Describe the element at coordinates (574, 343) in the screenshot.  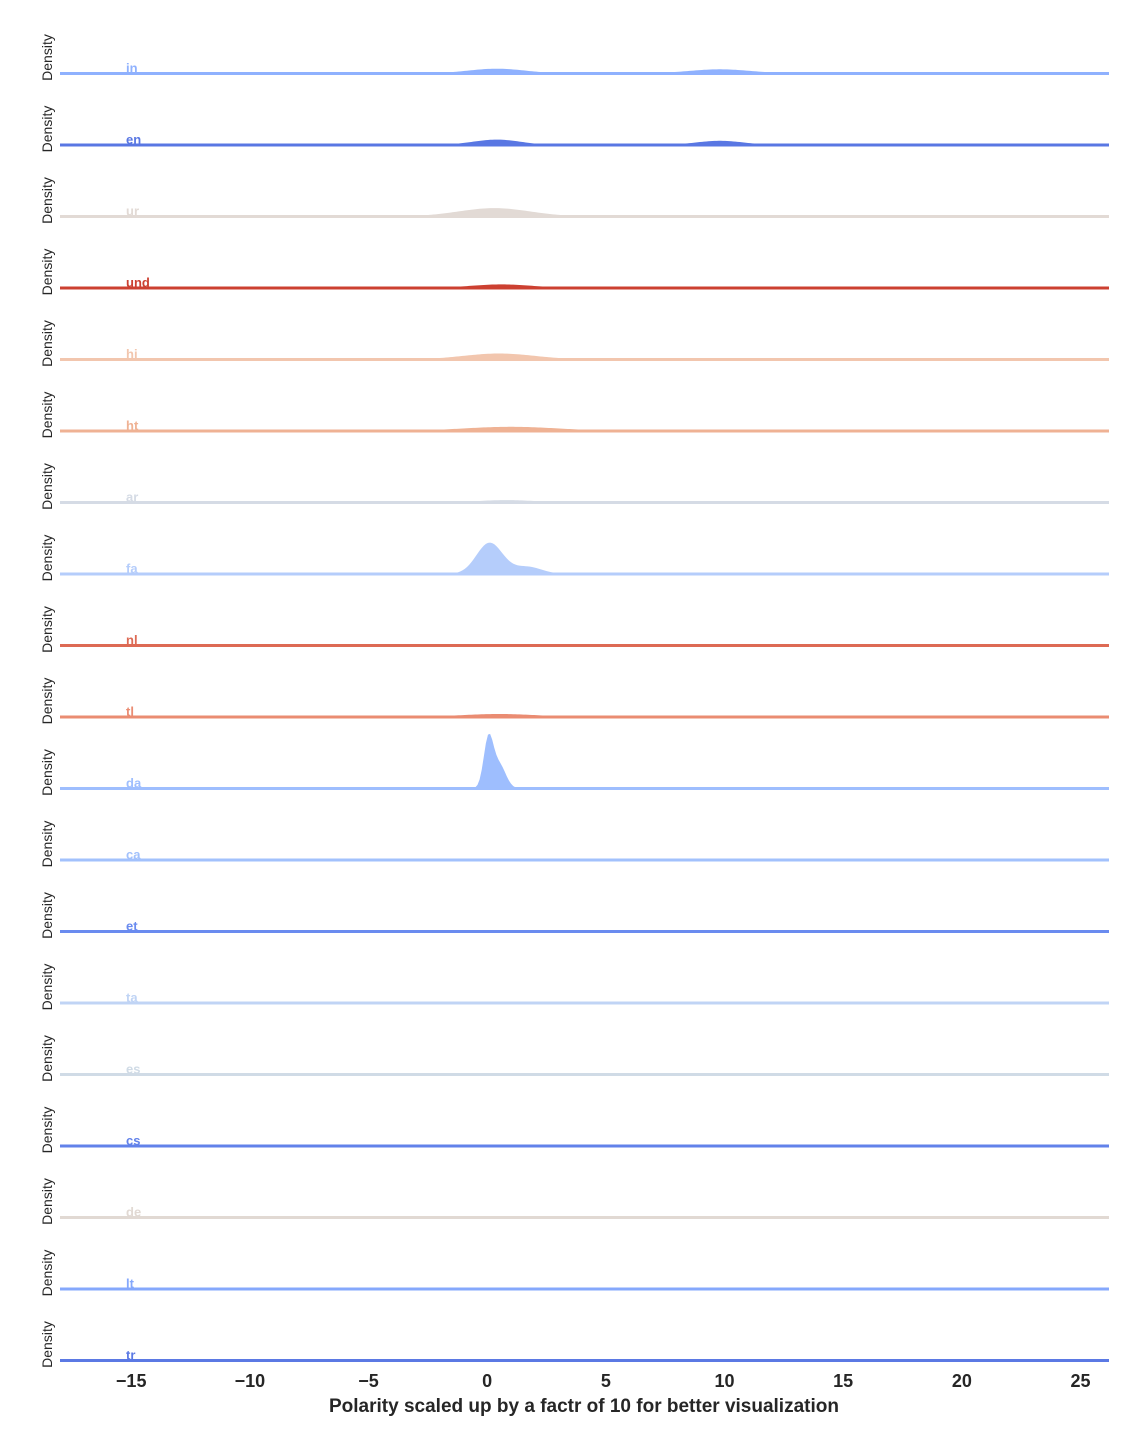
I see `ridge-row-hi: hi Density` at that location.